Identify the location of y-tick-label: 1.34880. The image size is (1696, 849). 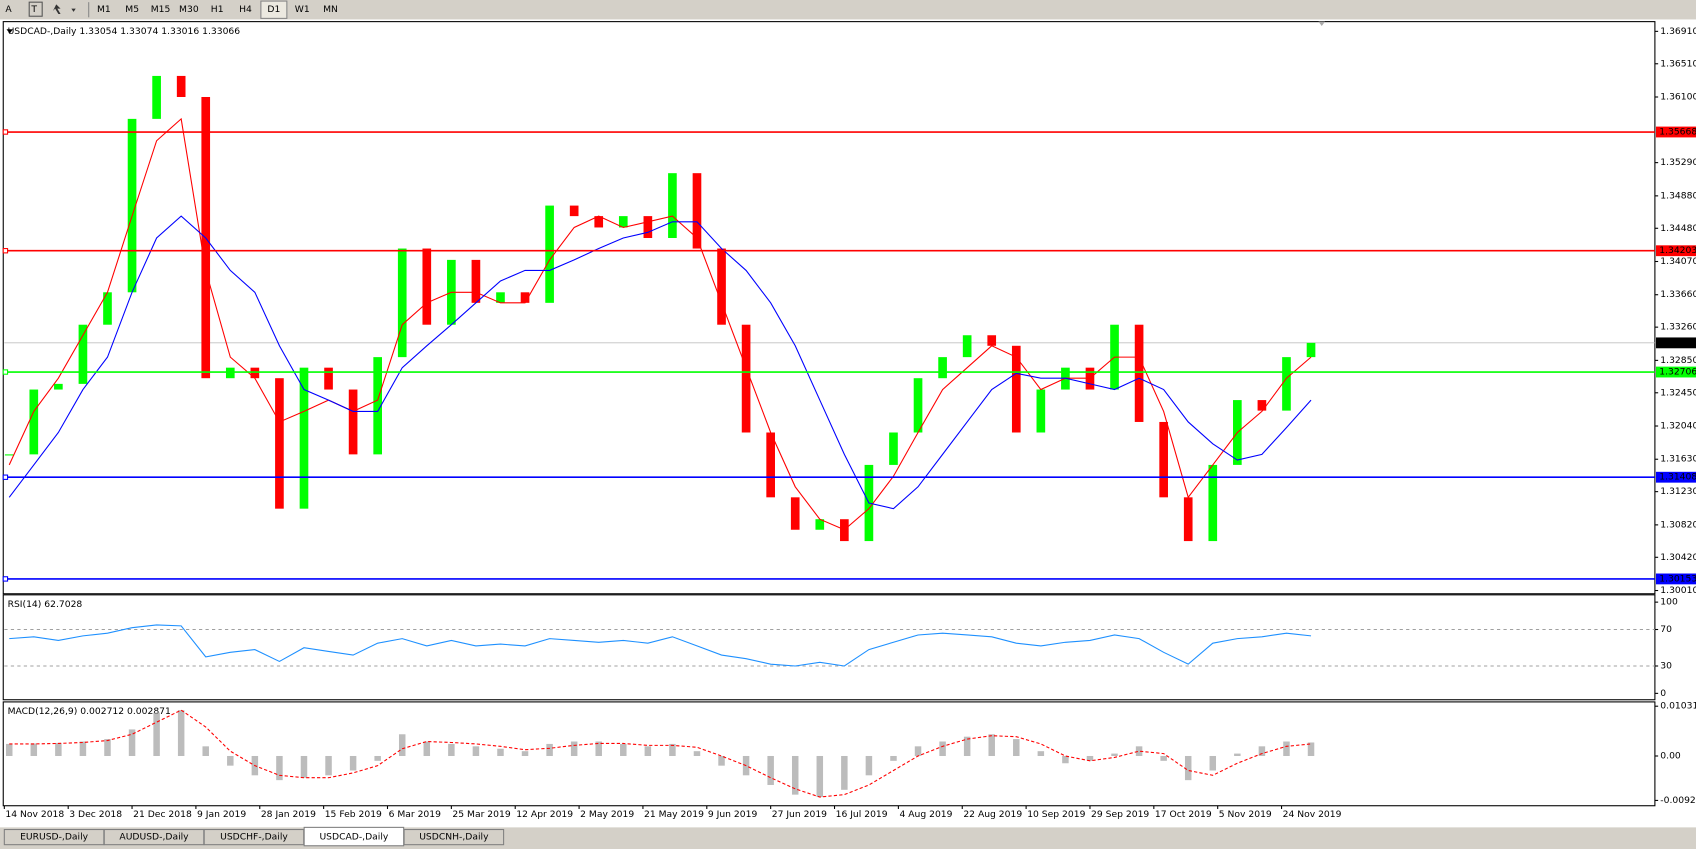
(1678, 195).